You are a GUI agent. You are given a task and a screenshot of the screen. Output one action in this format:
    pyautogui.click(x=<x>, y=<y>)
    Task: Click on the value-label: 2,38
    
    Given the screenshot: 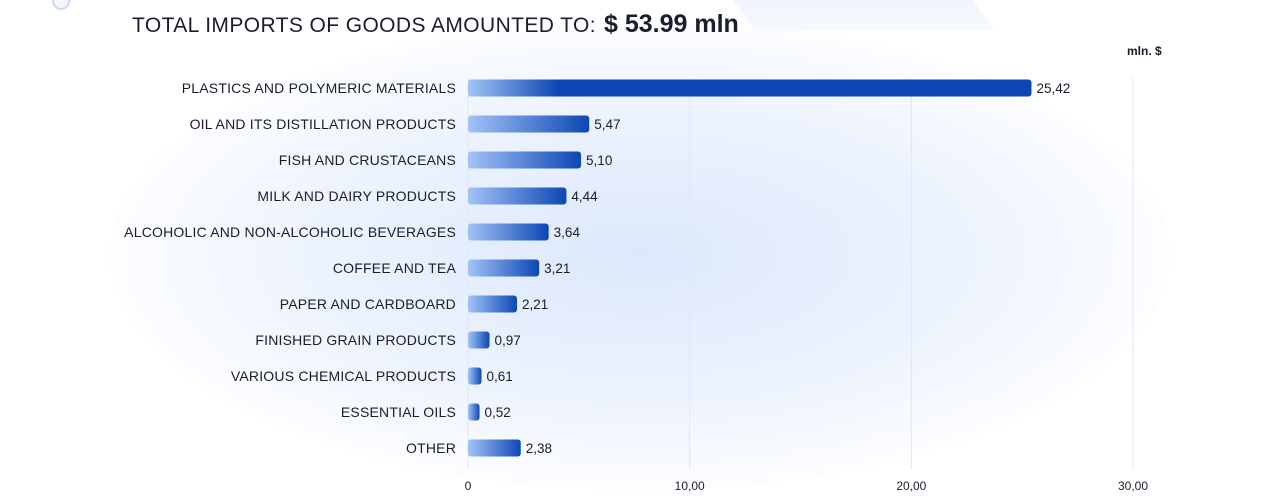 What is the action you would take?
    pyautogui.click(x=539, y=448)
    